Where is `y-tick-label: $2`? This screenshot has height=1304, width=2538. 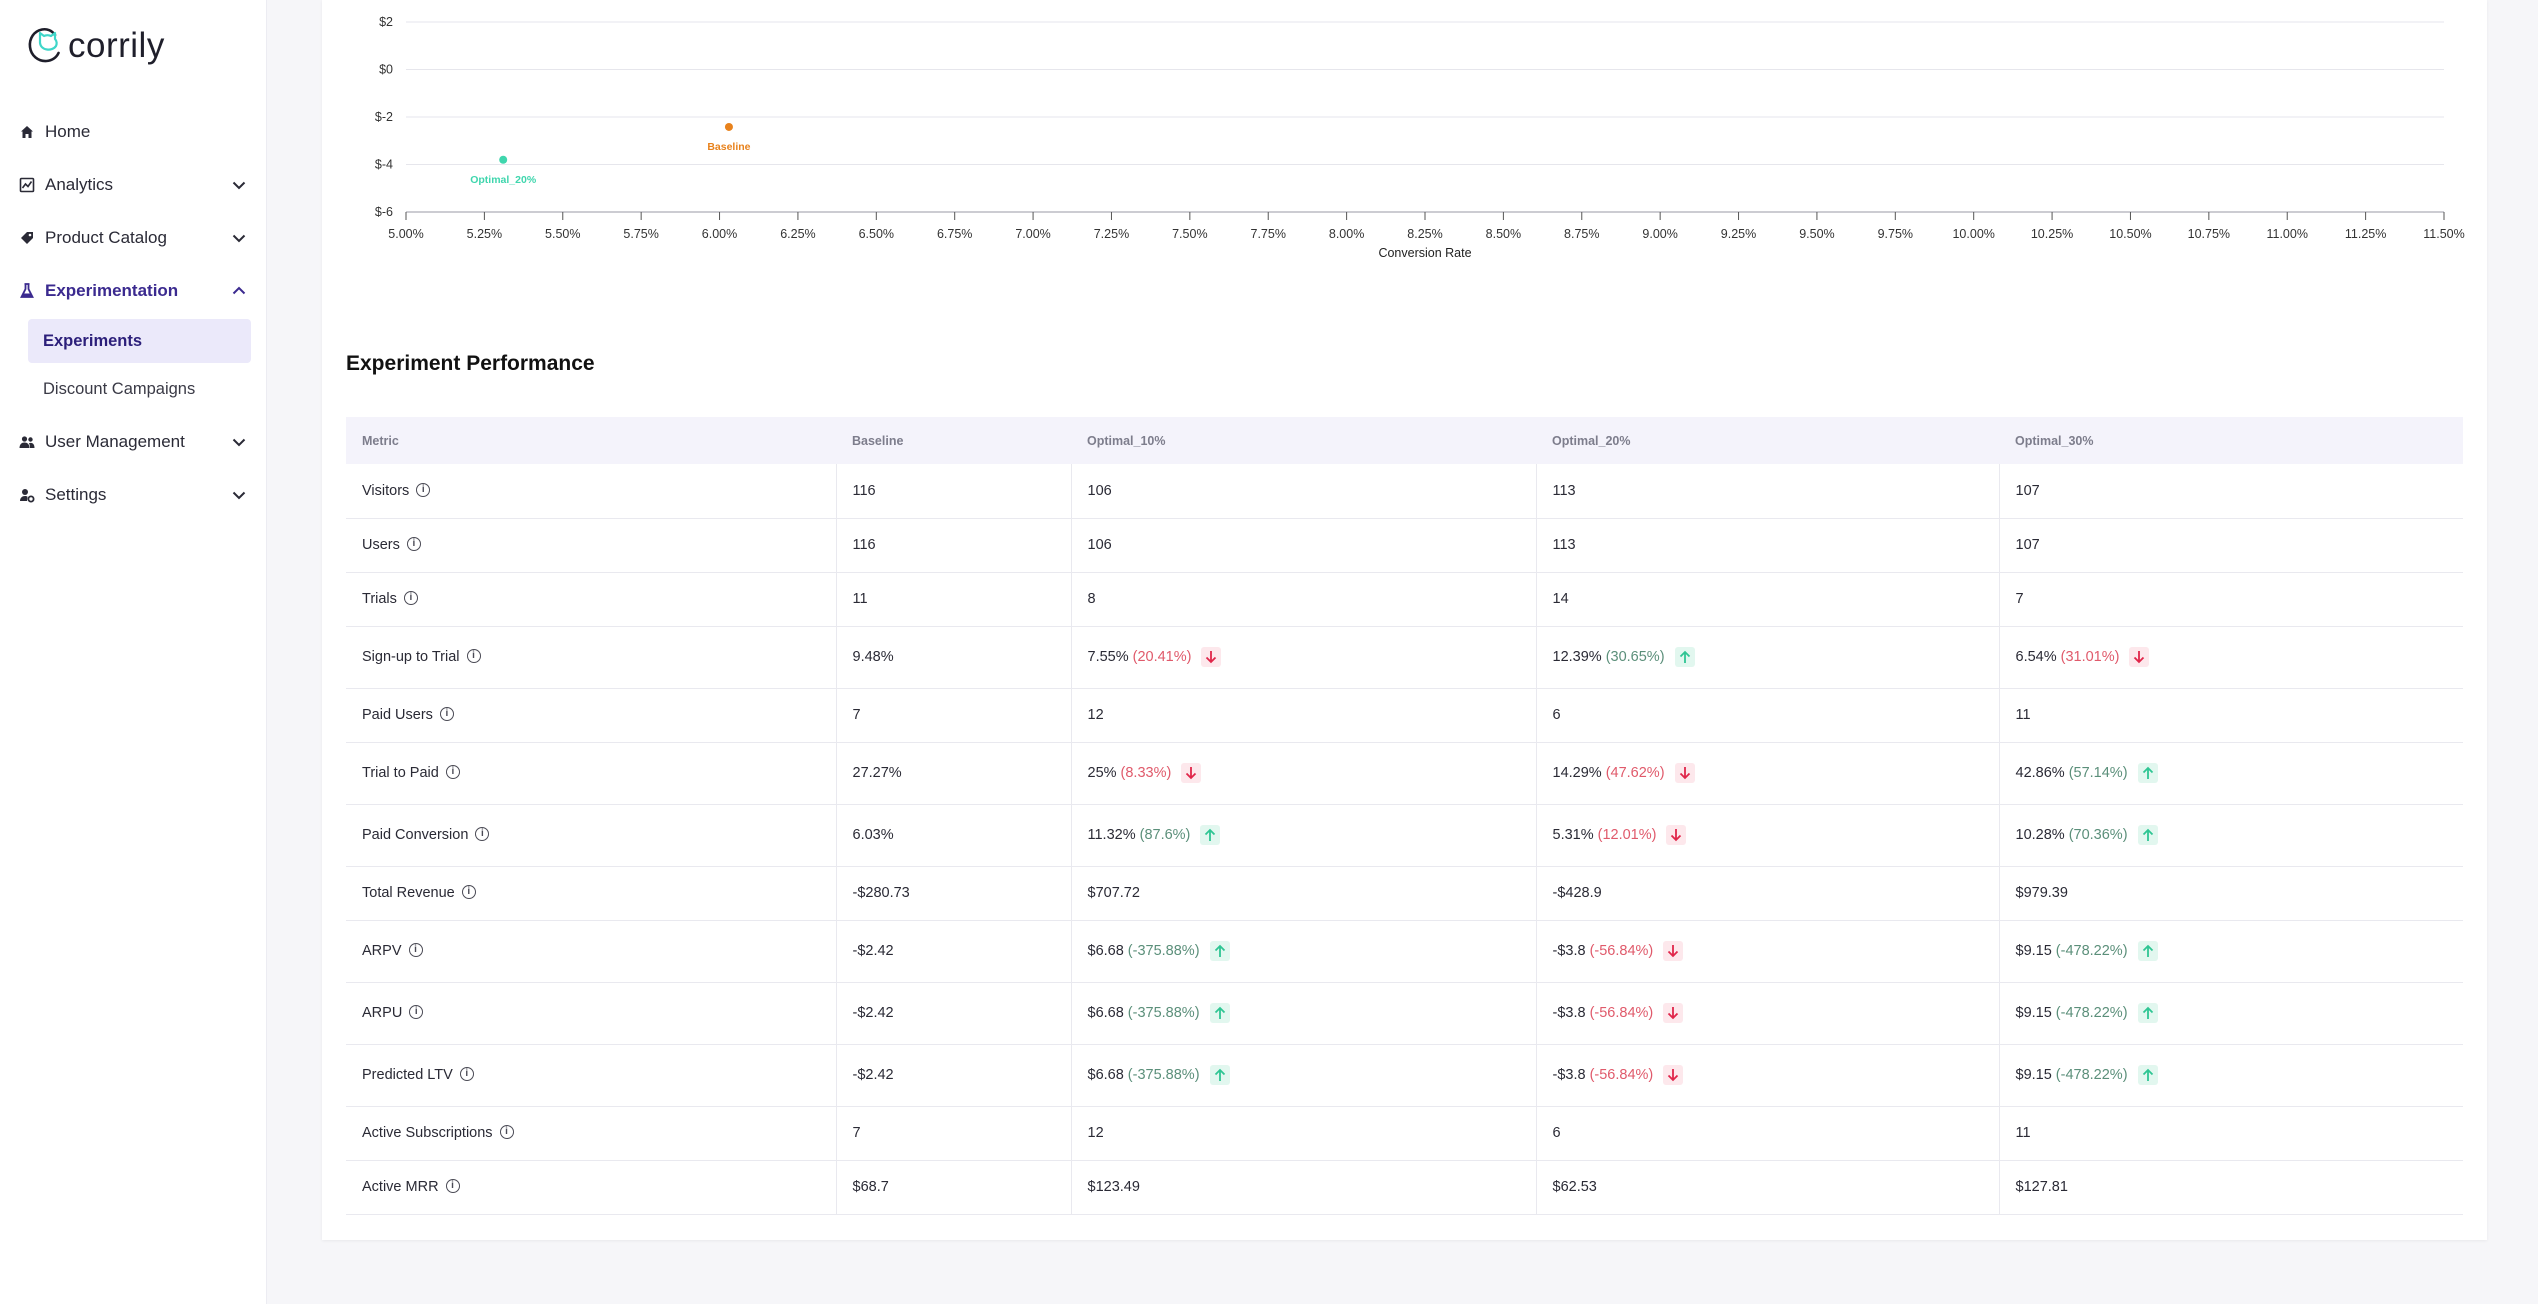
y-tick-label: $2 is located at coordinates (386, 22).